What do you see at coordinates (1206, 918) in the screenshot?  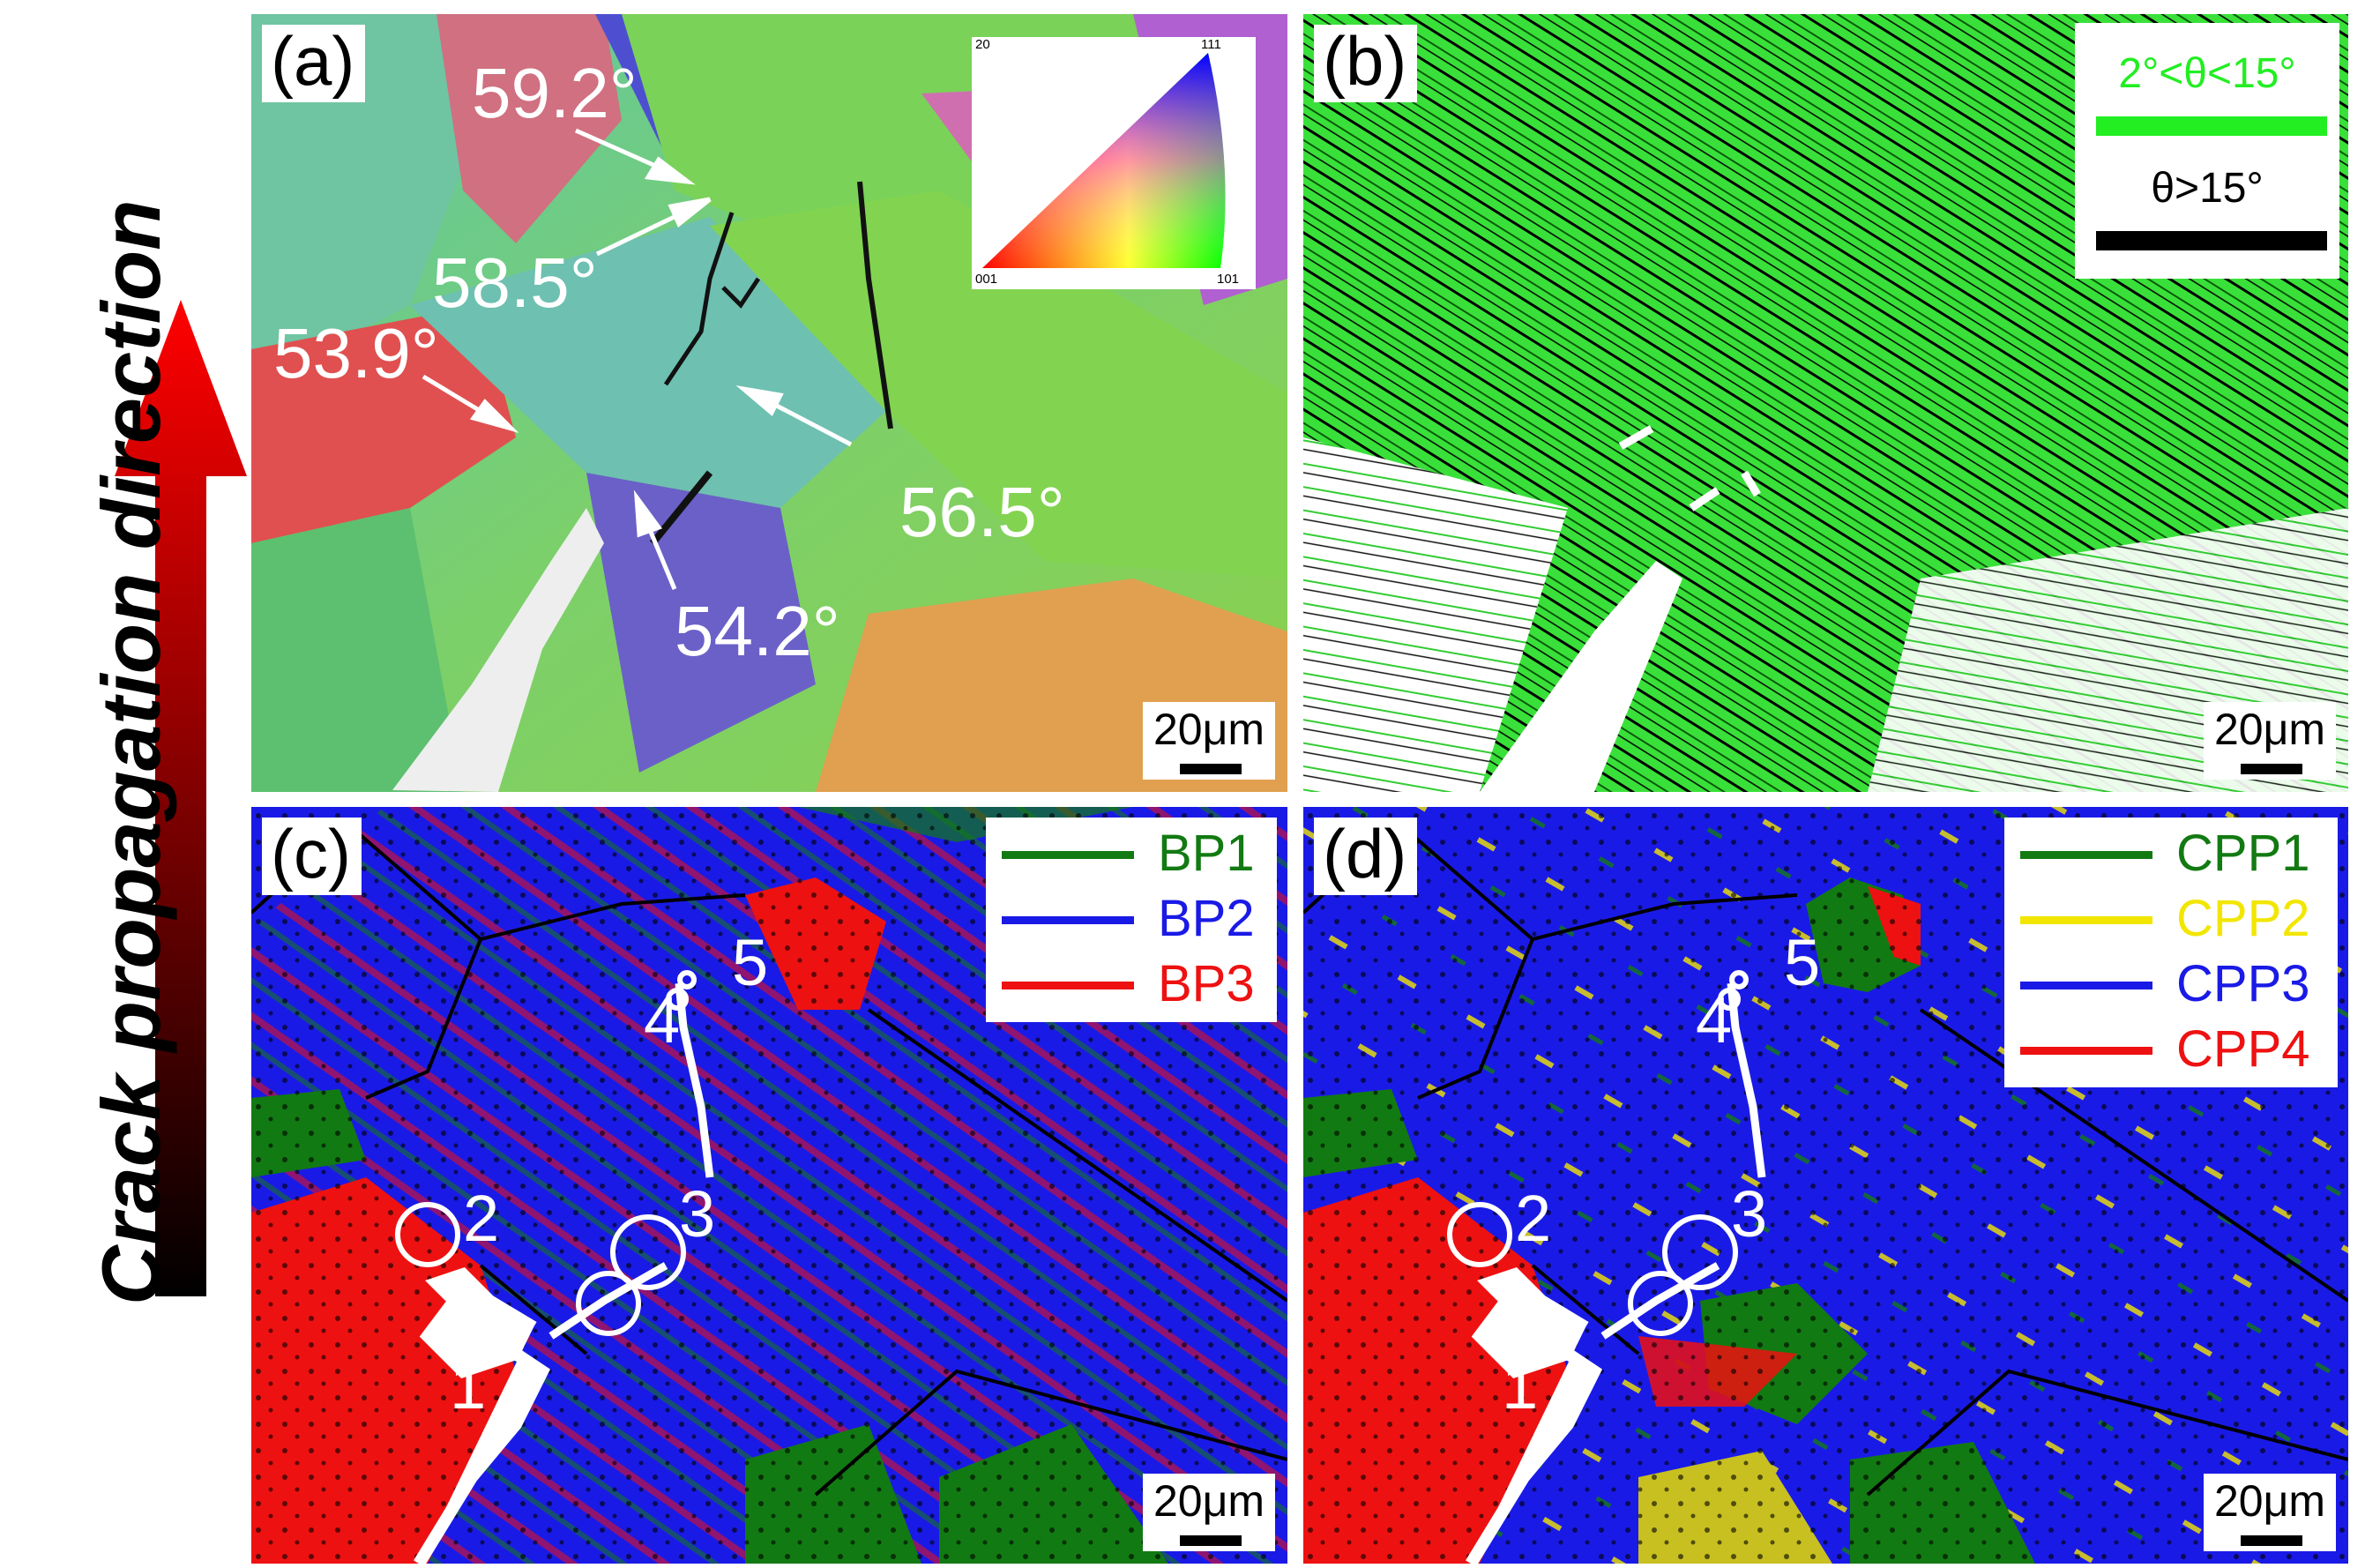 I see `legend-text: BP2` at bounding box center [1206, 918].